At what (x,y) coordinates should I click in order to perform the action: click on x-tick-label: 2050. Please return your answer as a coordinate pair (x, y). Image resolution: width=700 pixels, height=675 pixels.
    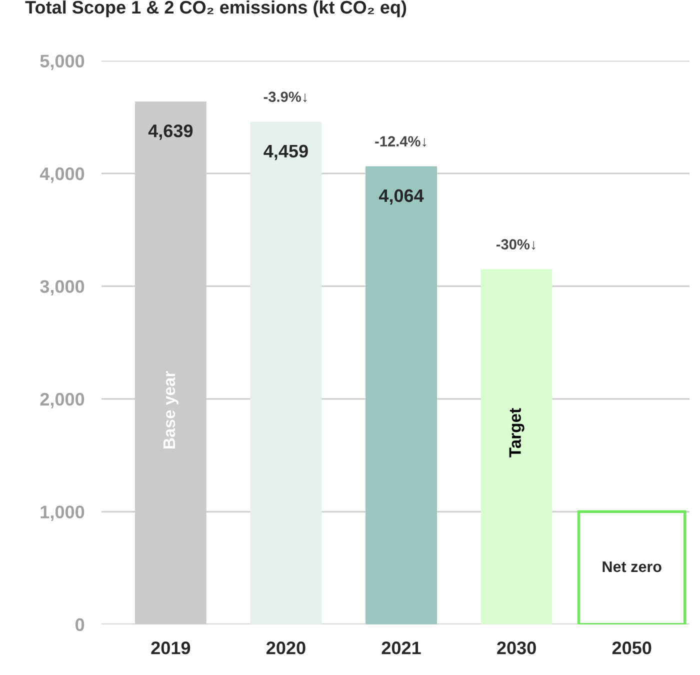
    Looking at the image, I should click on (632, 648).